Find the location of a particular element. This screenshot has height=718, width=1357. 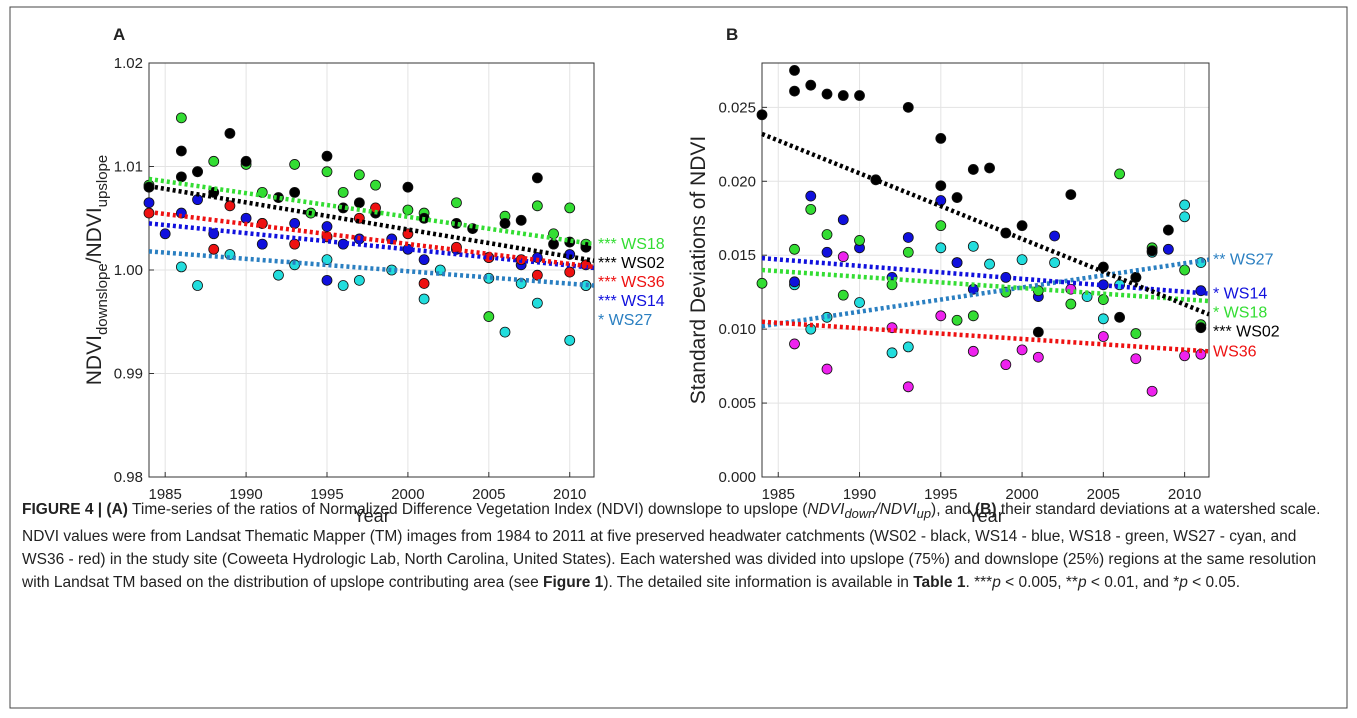

caption-text: < 0.005, ** is located at coordinates (1039, 583).